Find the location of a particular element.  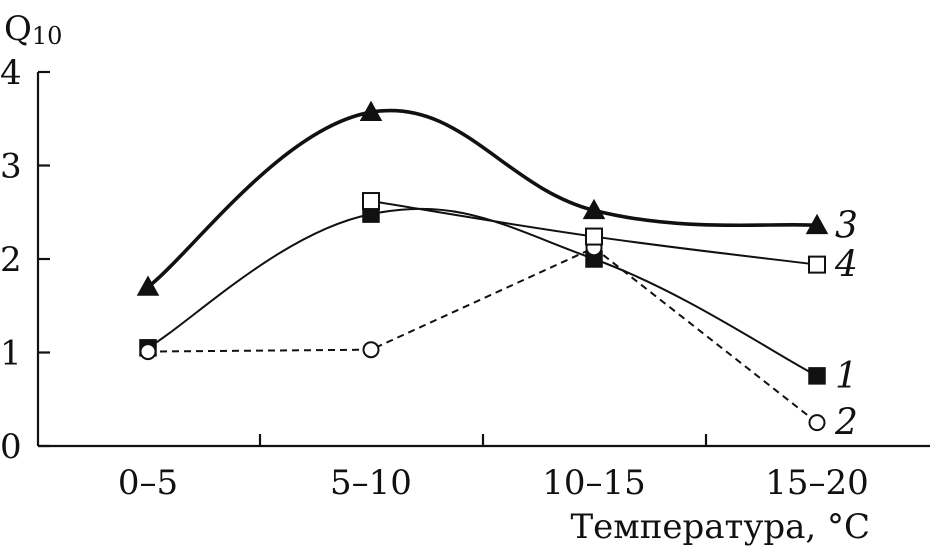

y-ticks: 0 1 2 3 4 is located at coordinates (25, 260).